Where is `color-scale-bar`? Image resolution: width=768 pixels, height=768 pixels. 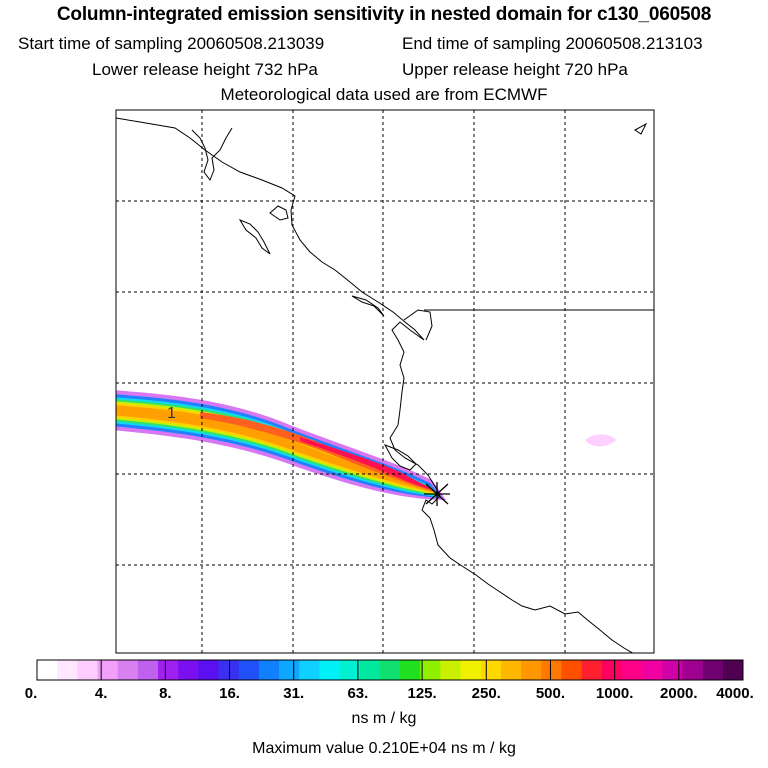
color-scale-bar is located at coordinates (390, 670).